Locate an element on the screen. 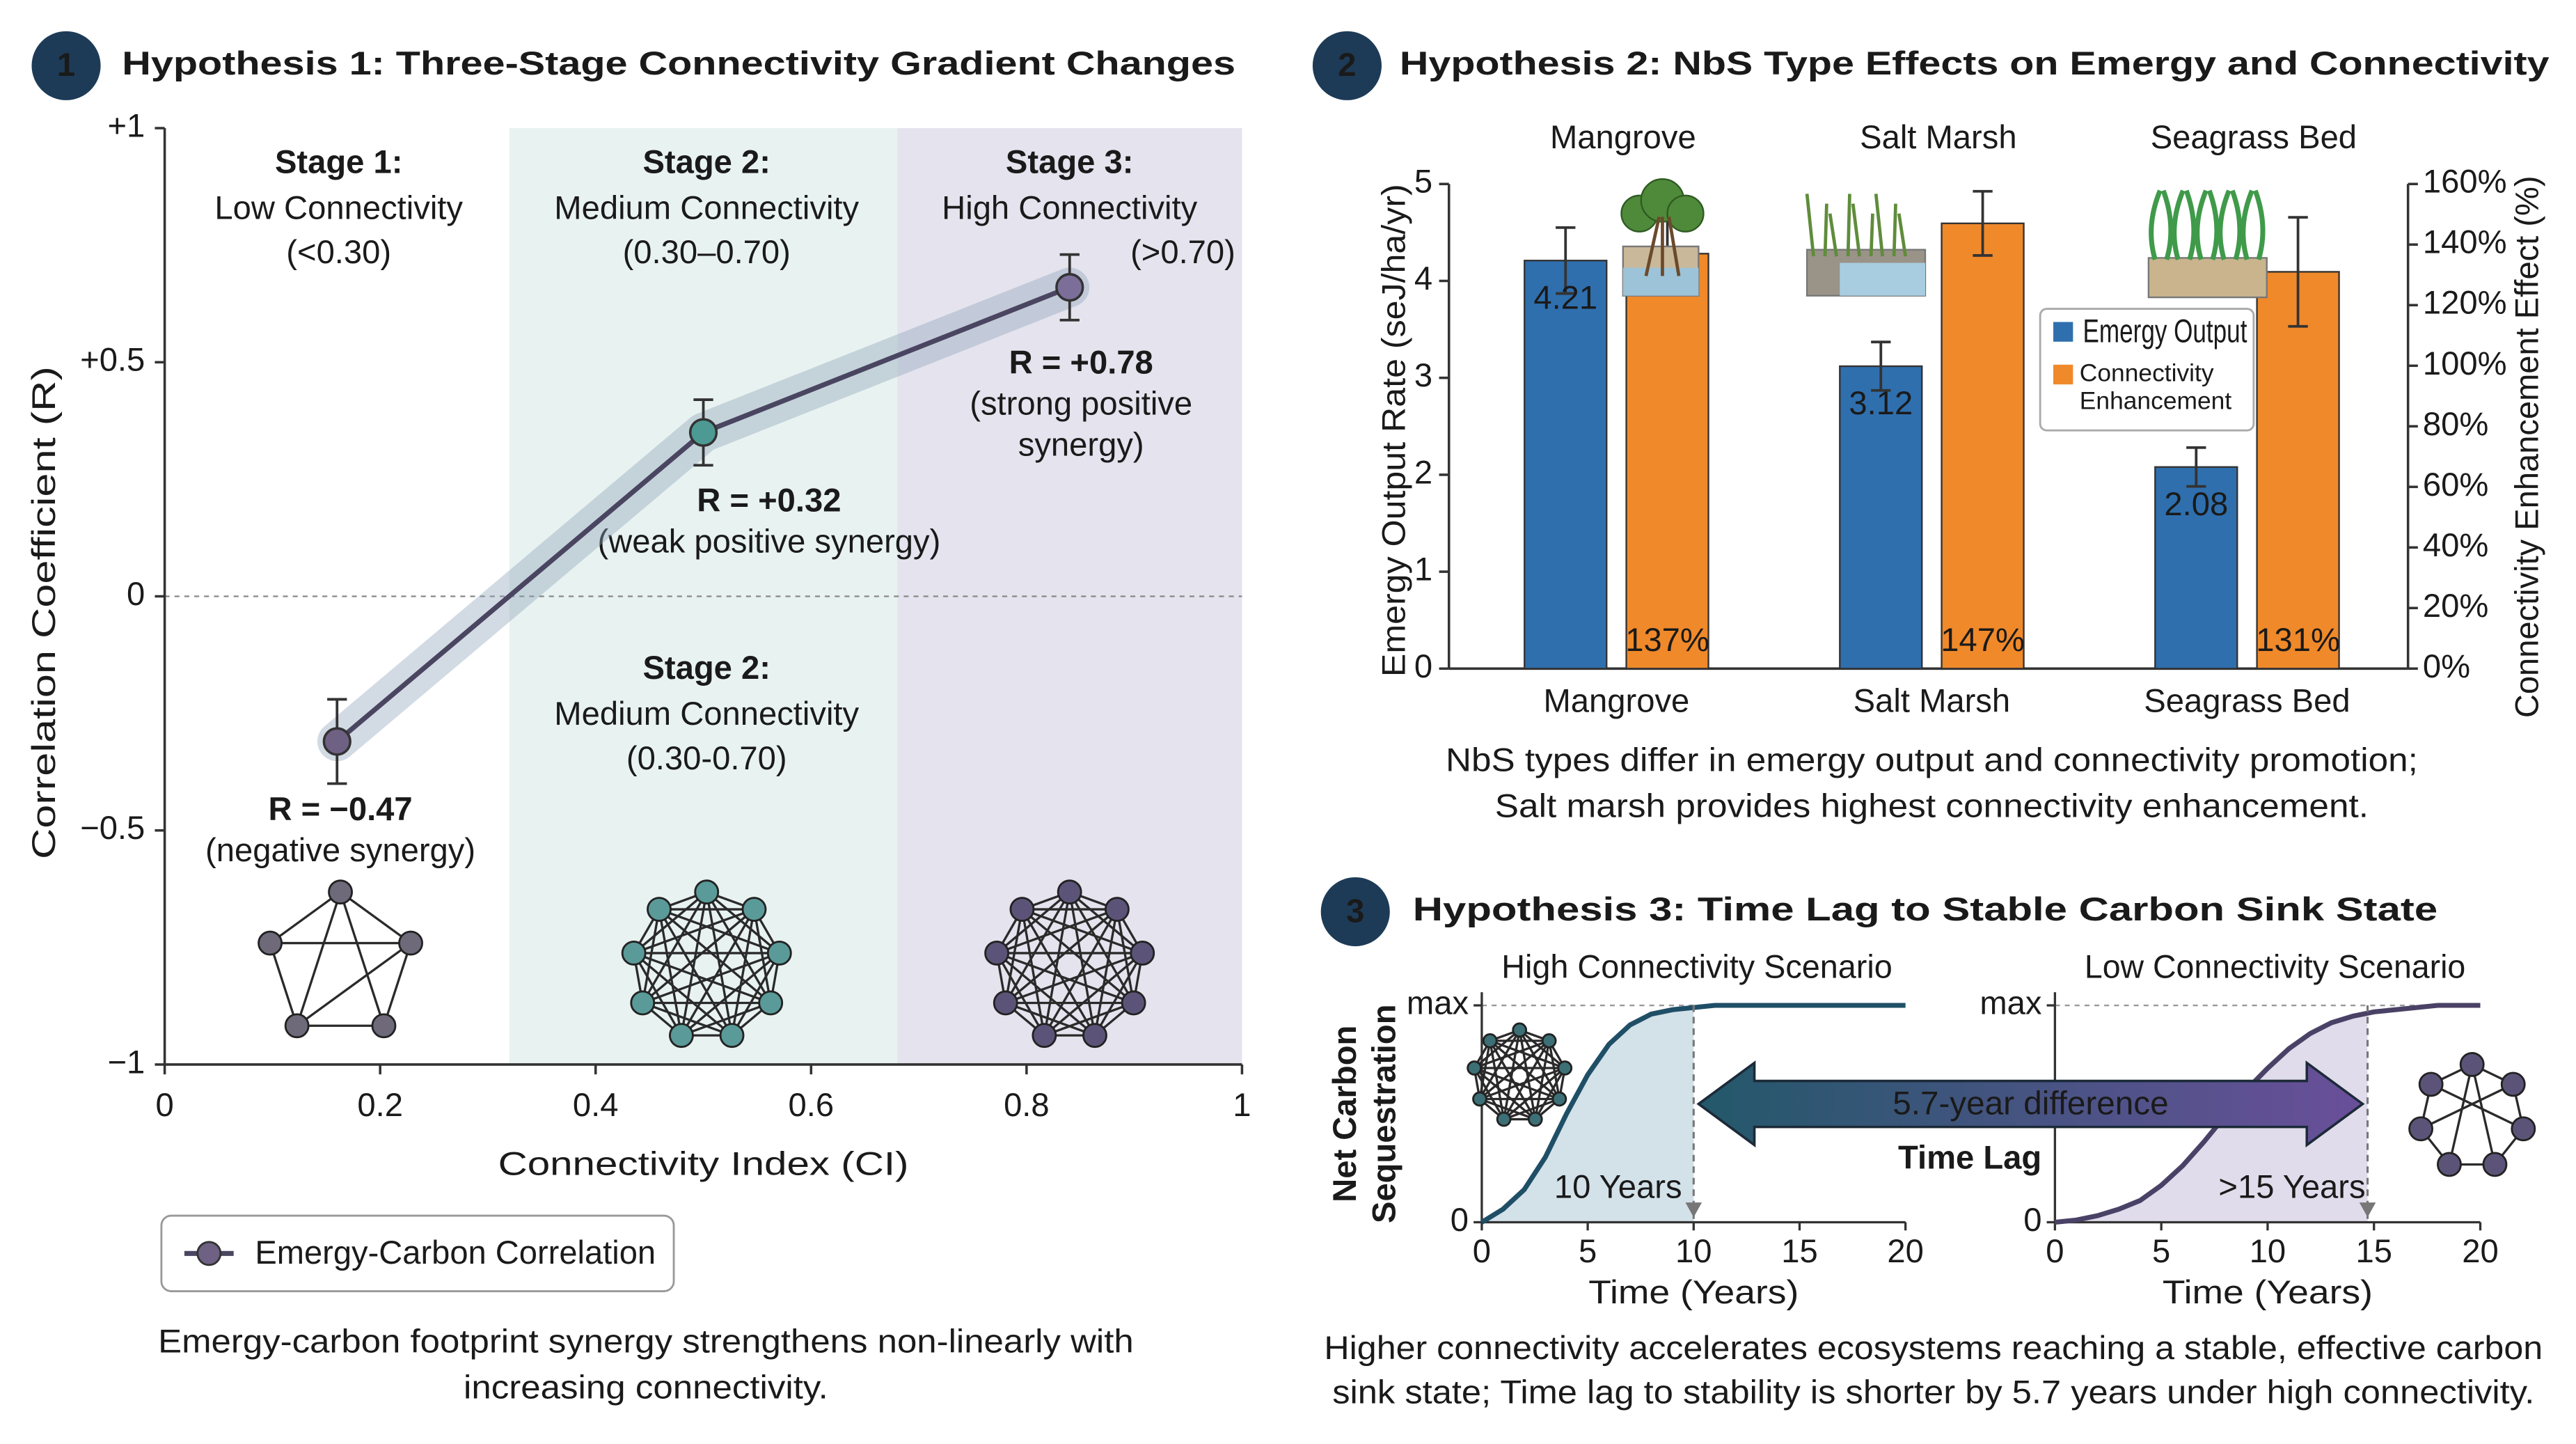  subplot-title: High Connectivity Scenario is located at coordinates (1697, 966).